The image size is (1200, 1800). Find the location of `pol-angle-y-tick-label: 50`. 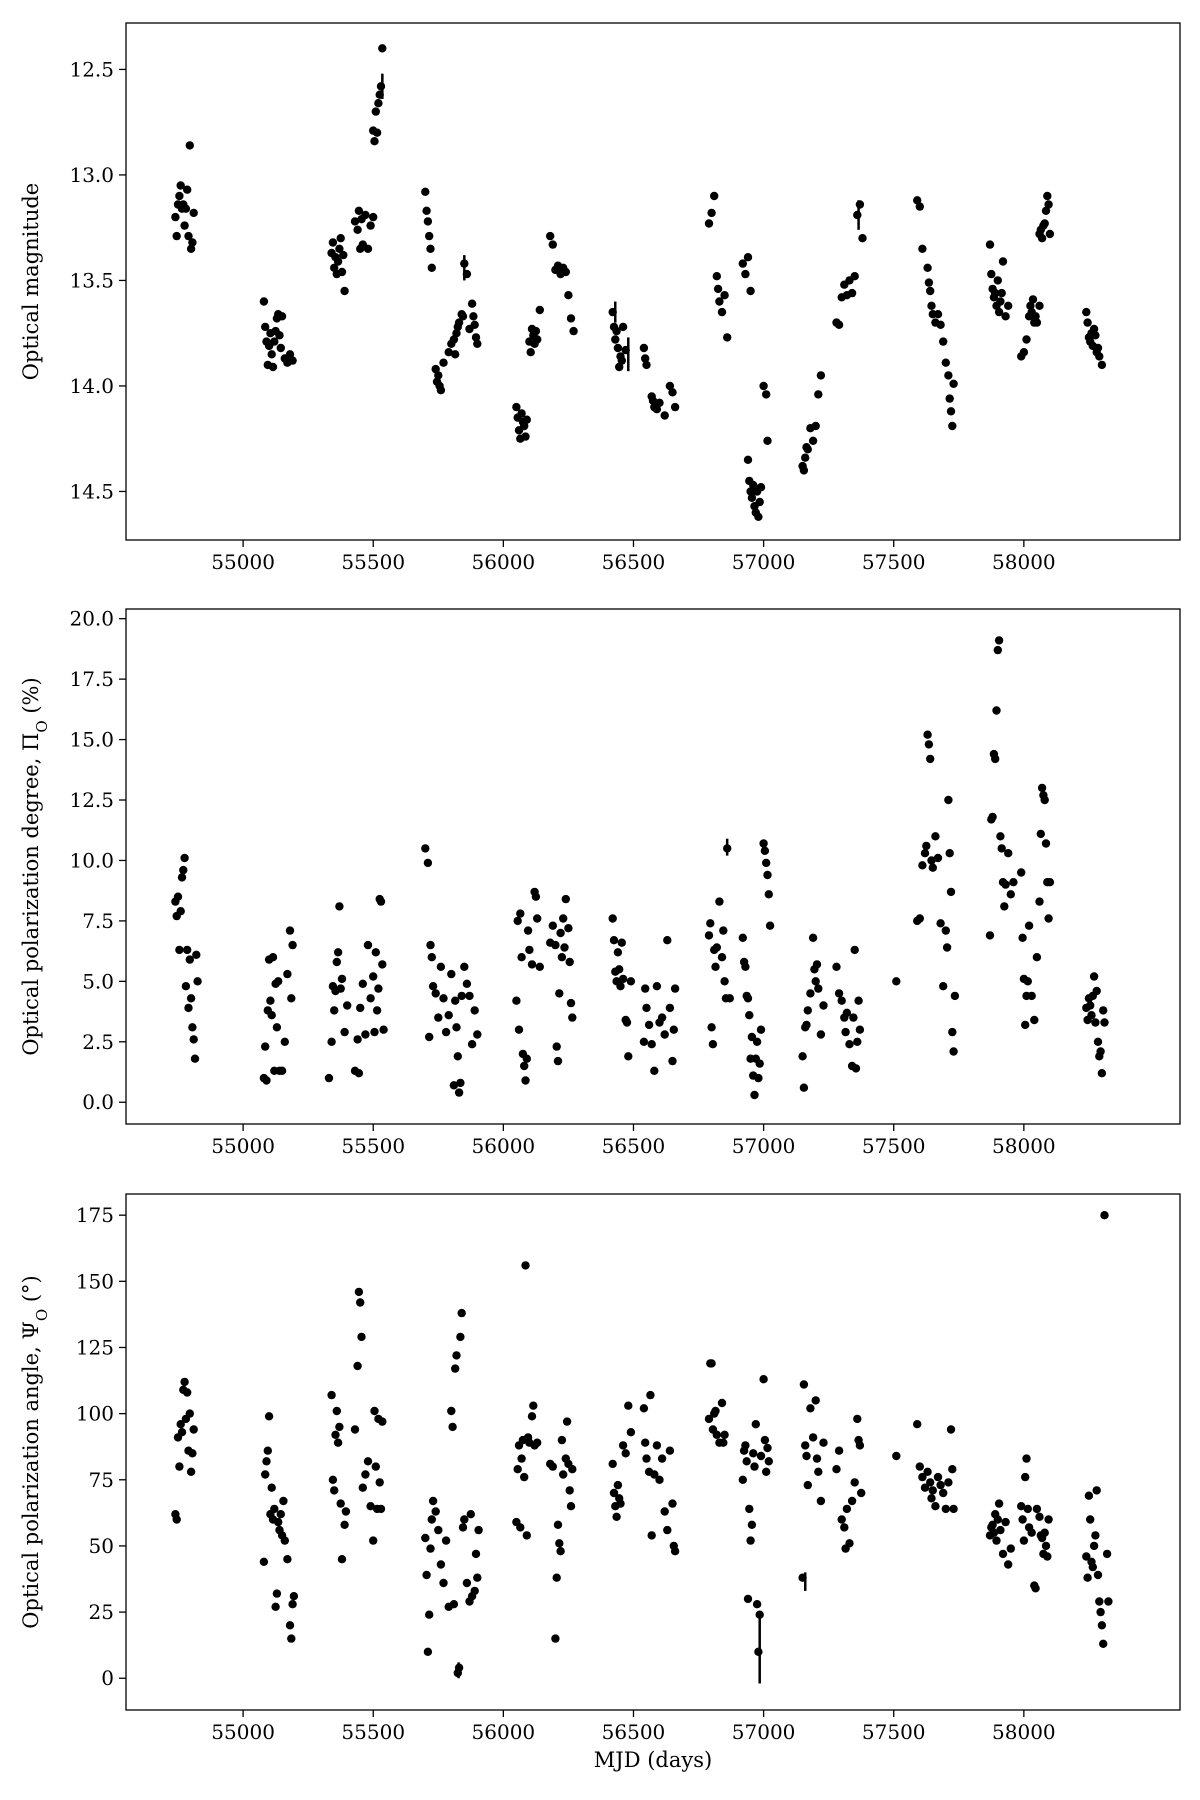

pol-angle-y-tick-label: 50 is located at coordinates (101, 1546).